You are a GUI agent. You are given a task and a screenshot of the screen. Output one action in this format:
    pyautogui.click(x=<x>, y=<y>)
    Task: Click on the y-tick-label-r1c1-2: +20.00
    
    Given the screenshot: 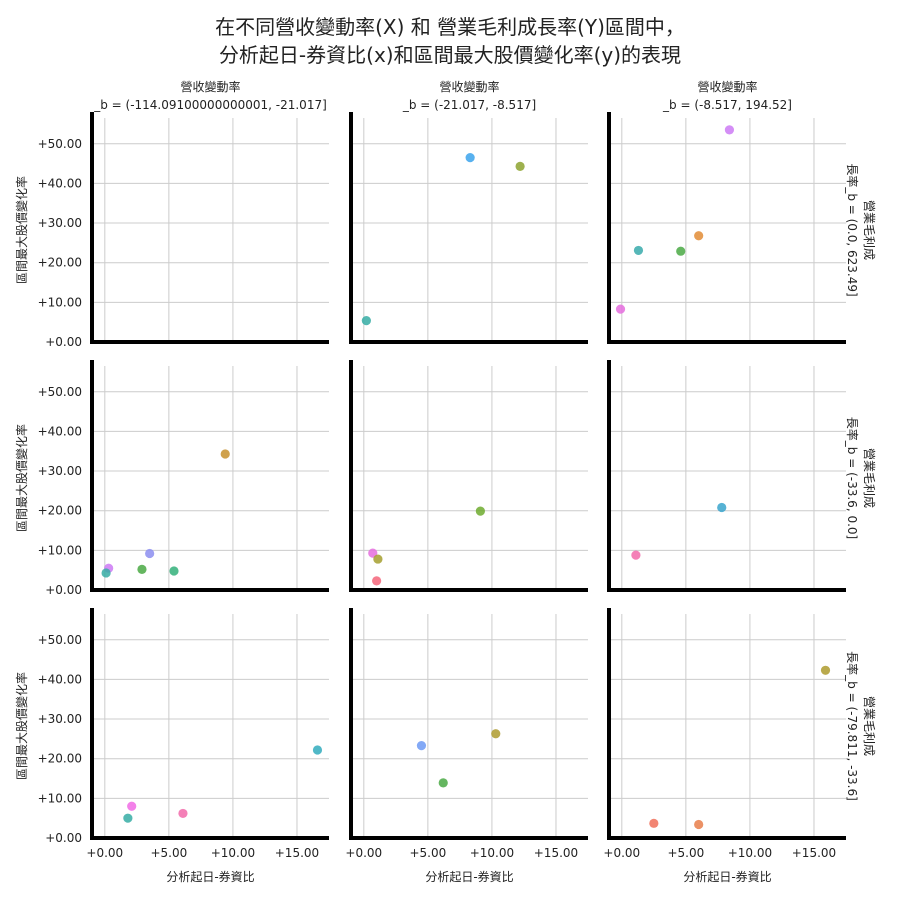 What is the action you would take?
    pyautogui.click(x=60, y=263)
    